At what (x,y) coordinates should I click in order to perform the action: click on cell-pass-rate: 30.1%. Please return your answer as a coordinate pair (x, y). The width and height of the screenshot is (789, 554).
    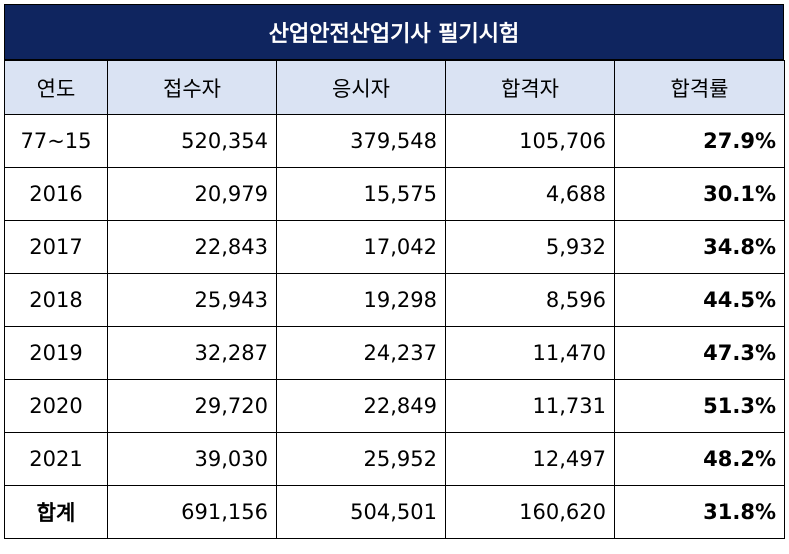
    Looking at the image, I should click on (699, 194).